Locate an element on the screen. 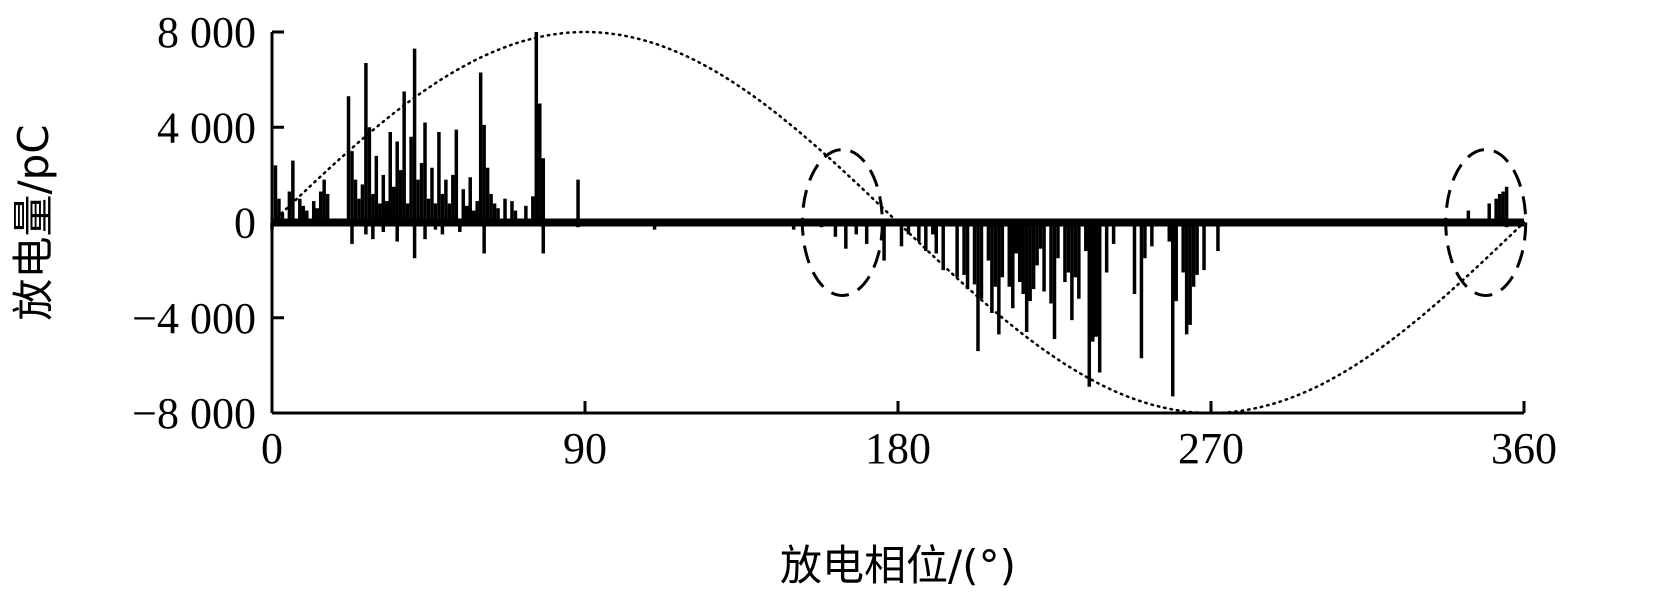 The width and height of the screenshot is (1662, 592). y-tick-label: −4 000 is located at coordinates (194, 318).